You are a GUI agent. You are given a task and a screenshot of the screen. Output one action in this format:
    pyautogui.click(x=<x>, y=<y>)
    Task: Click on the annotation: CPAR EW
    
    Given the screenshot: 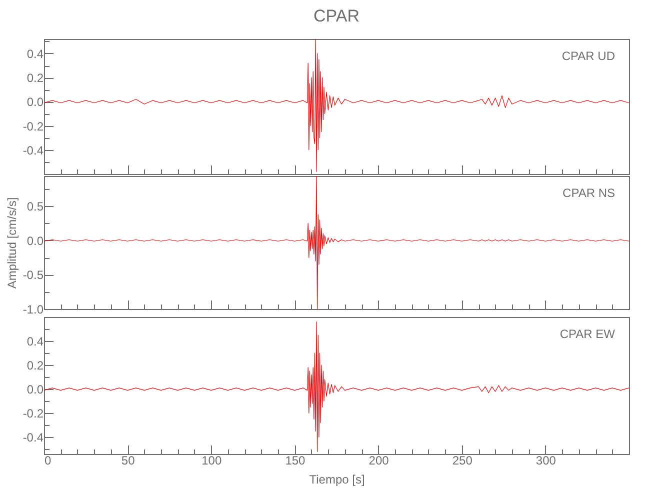 What is the action you would take?
    pyautogui.click(x=588, y=334)
    